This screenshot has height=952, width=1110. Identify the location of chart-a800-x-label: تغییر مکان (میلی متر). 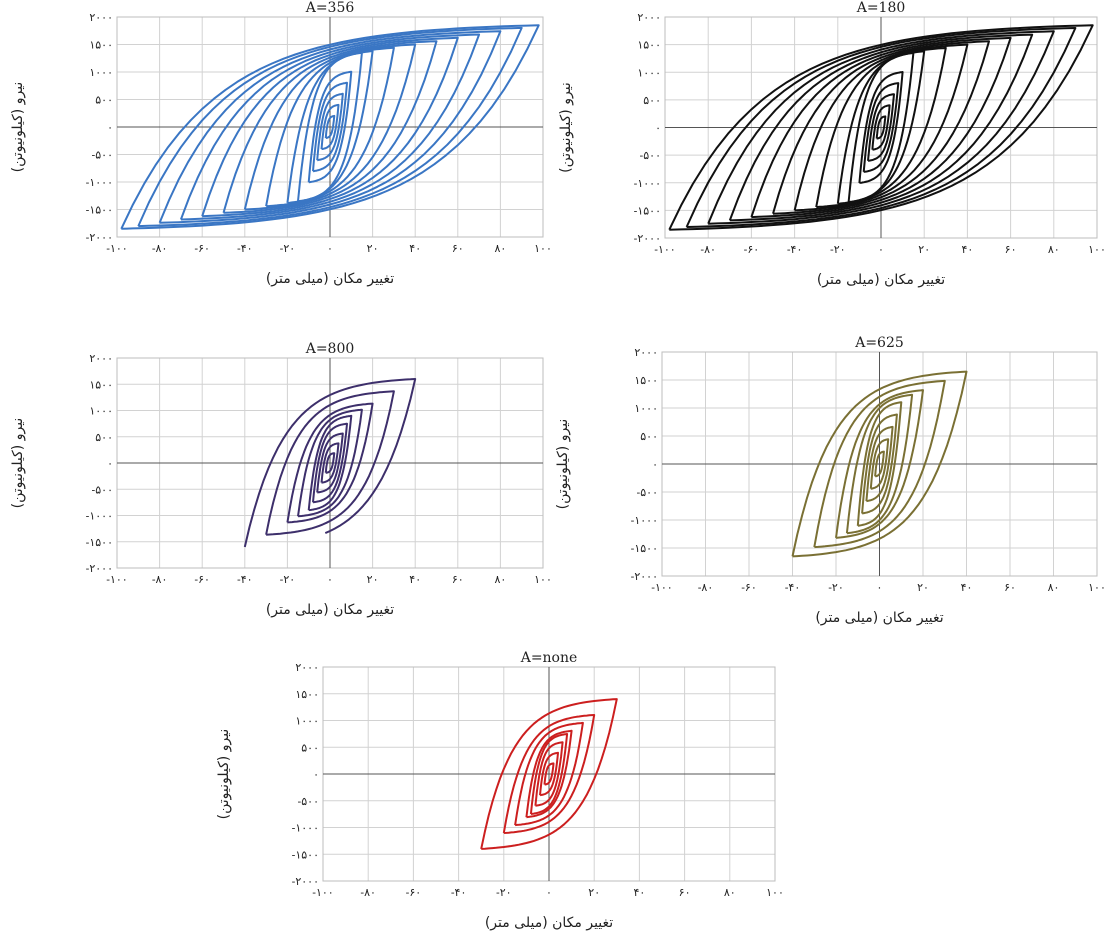
(330, 610).